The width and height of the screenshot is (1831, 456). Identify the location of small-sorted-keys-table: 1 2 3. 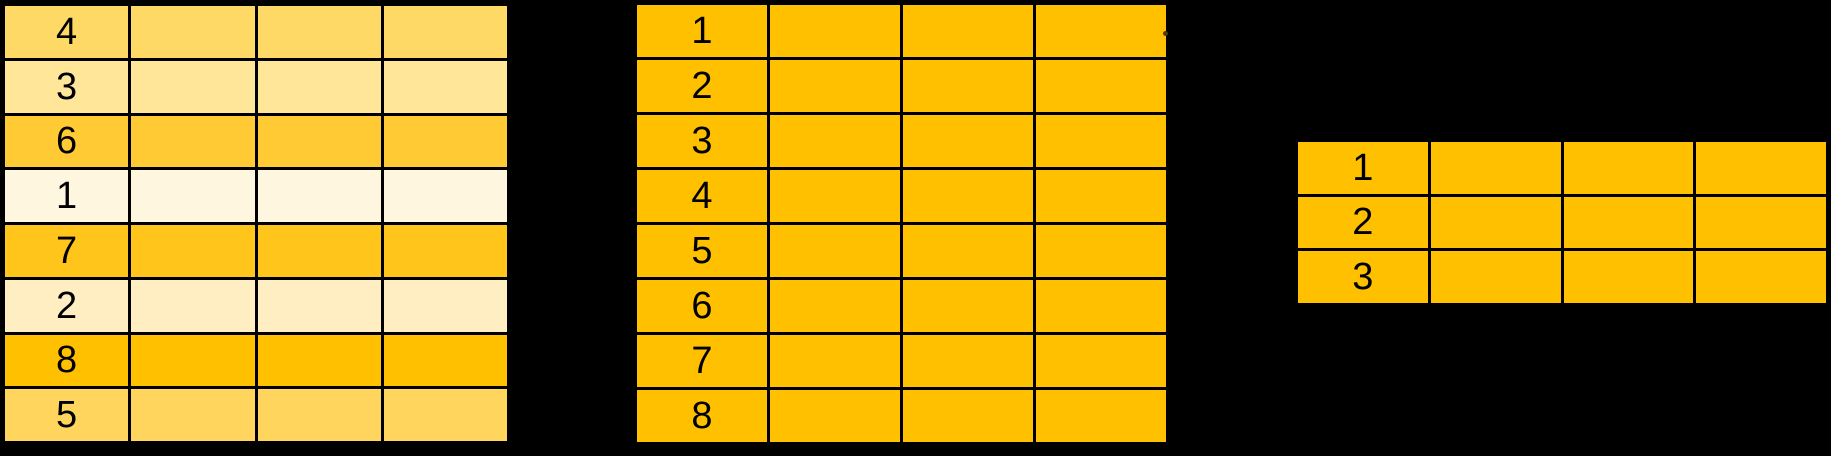
(1562, 222).